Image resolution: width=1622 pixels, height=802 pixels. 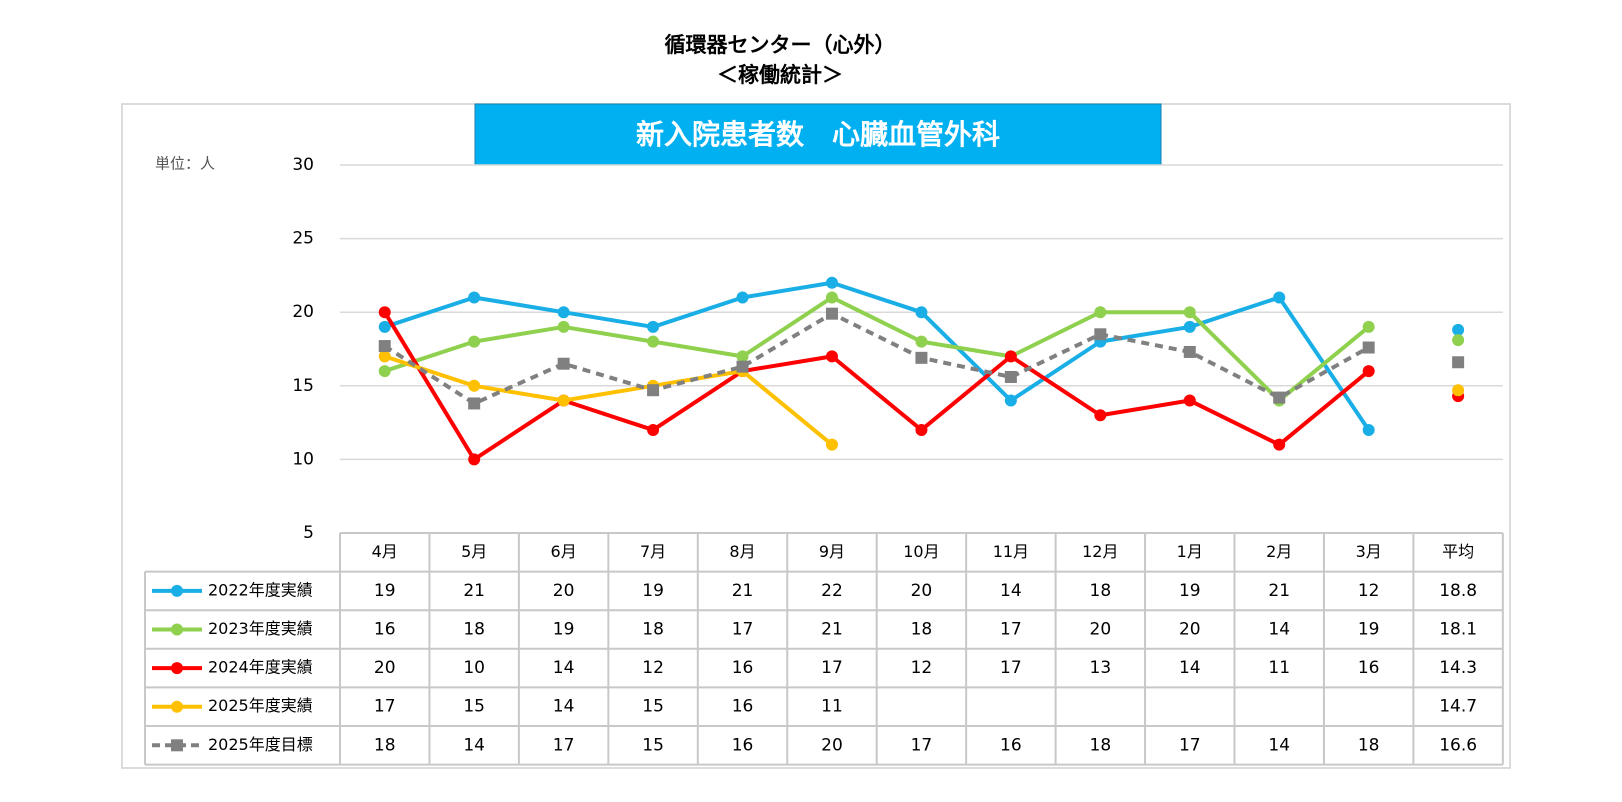 What do you see at coordinates (1100, 551) in the screenshot?
I see `x-tick-label: 12月` at bounding box center [1100, 551].